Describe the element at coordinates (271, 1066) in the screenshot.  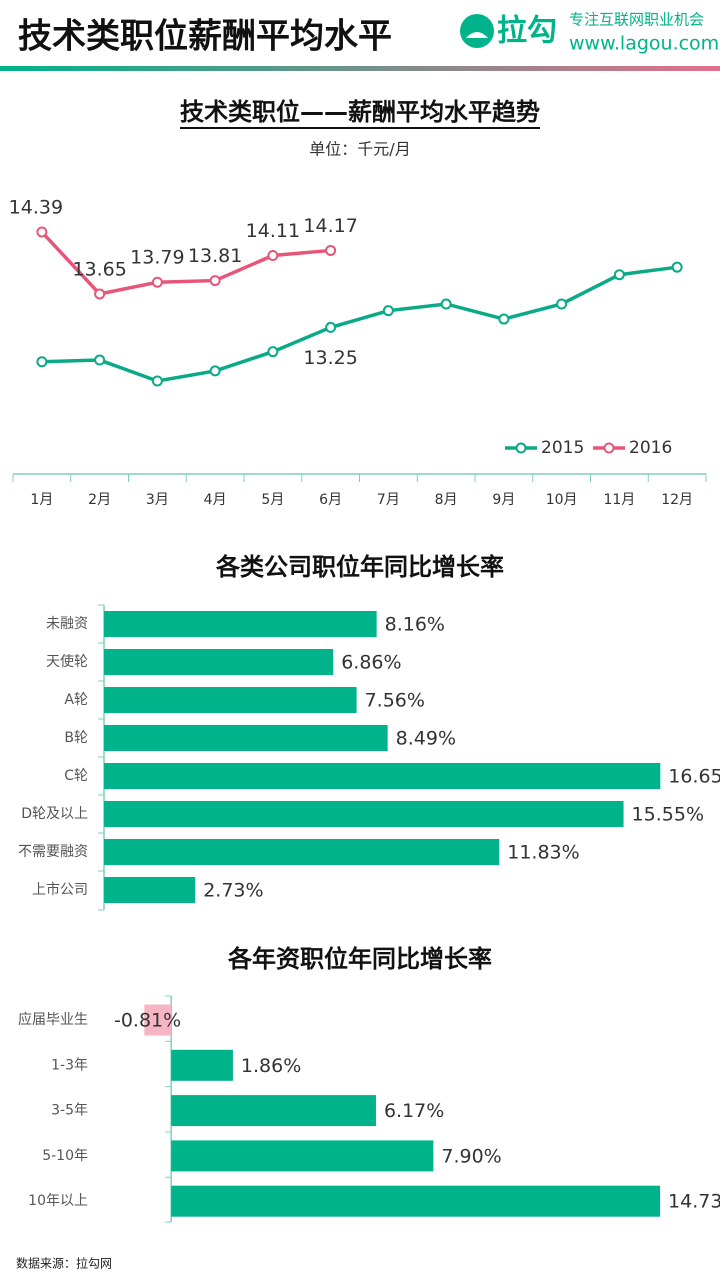
I see `data-label: 1.86%` at that location.